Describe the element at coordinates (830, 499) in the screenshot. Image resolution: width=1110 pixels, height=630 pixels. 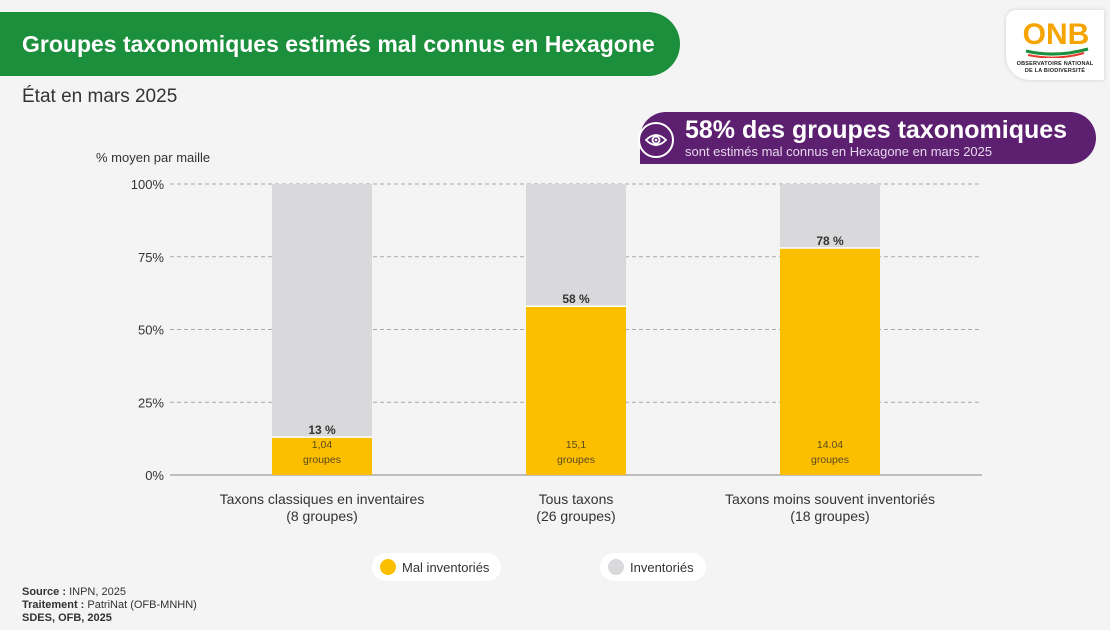
I see `x-tick-label: Taxons moins souvent inventoriés` at that location.